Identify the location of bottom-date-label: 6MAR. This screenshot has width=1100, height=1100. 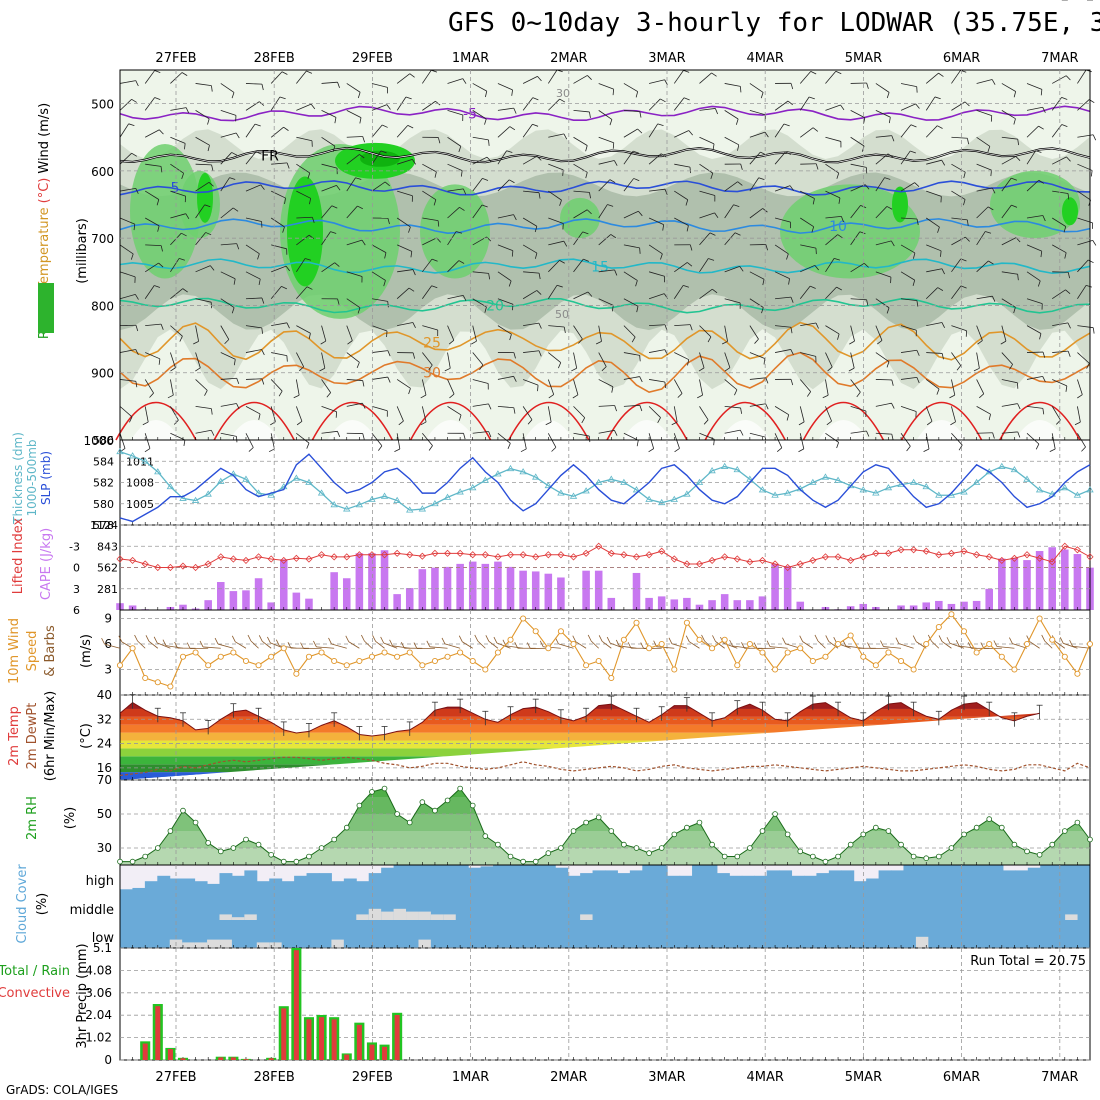
(961, 1077).